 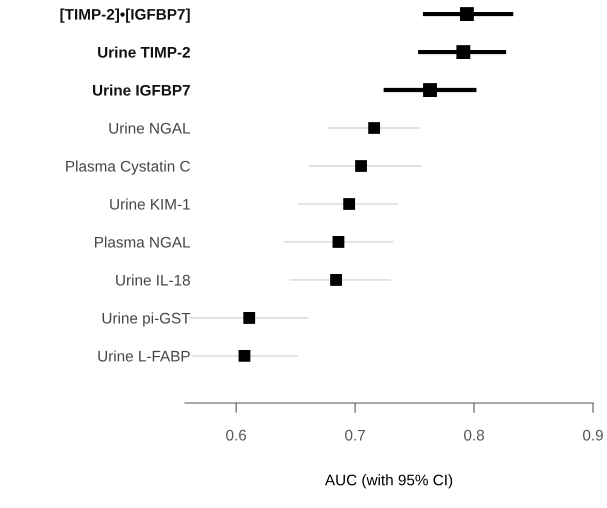 What do you see at coordinates (144, 356) in the screenshot?
I see `y-tick-label: Urine L-FABP` at bounding box center [144, 356].